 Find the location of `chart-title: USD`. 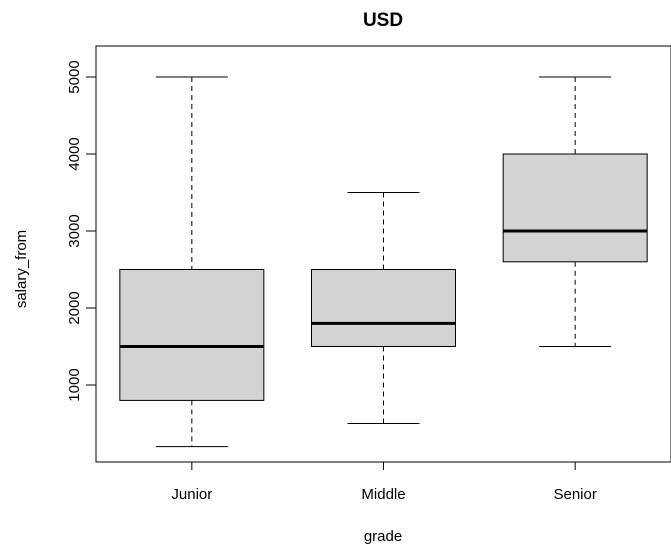

chart-title: USD is located at coordinates (383, 20).